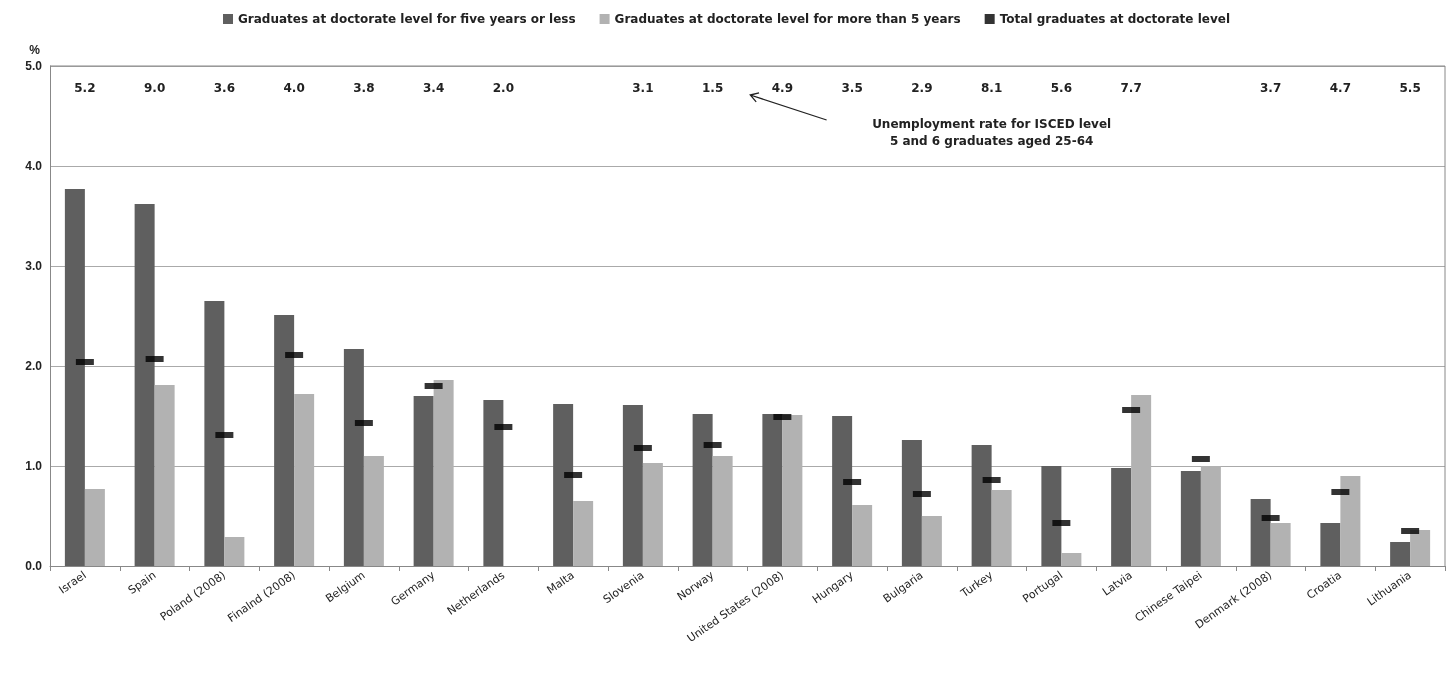 The height and width of the screenshot is (684, 1453). Describe the element at coordinates (922, 88) in the screenshot. I see `annotation: 2.9` at that location.